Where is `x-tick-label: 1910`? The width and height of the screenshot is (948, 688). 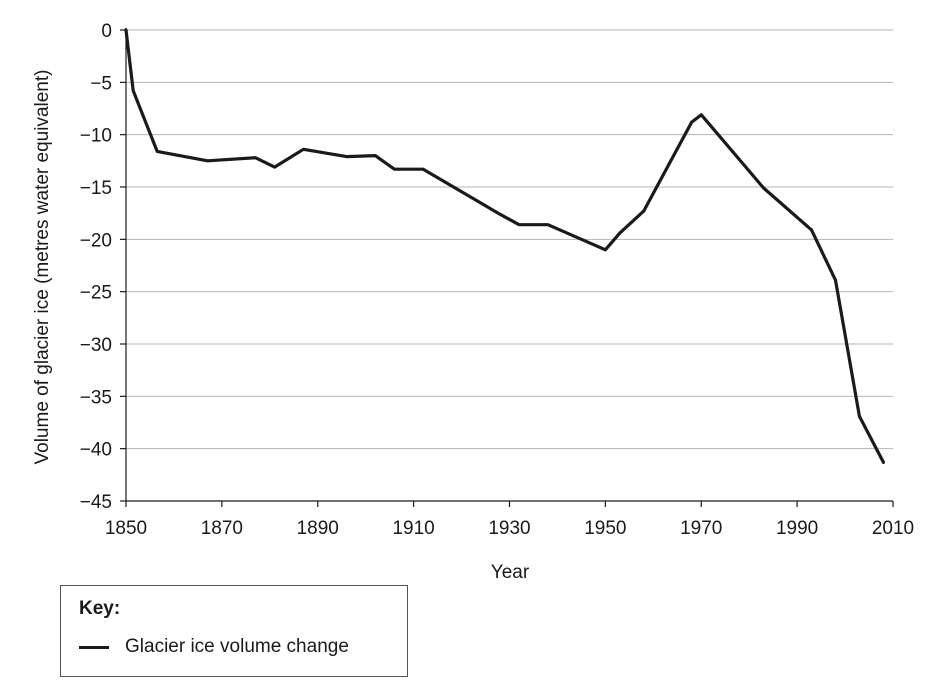 x-tick-label: 1910 is located at coordinates (413, 528).